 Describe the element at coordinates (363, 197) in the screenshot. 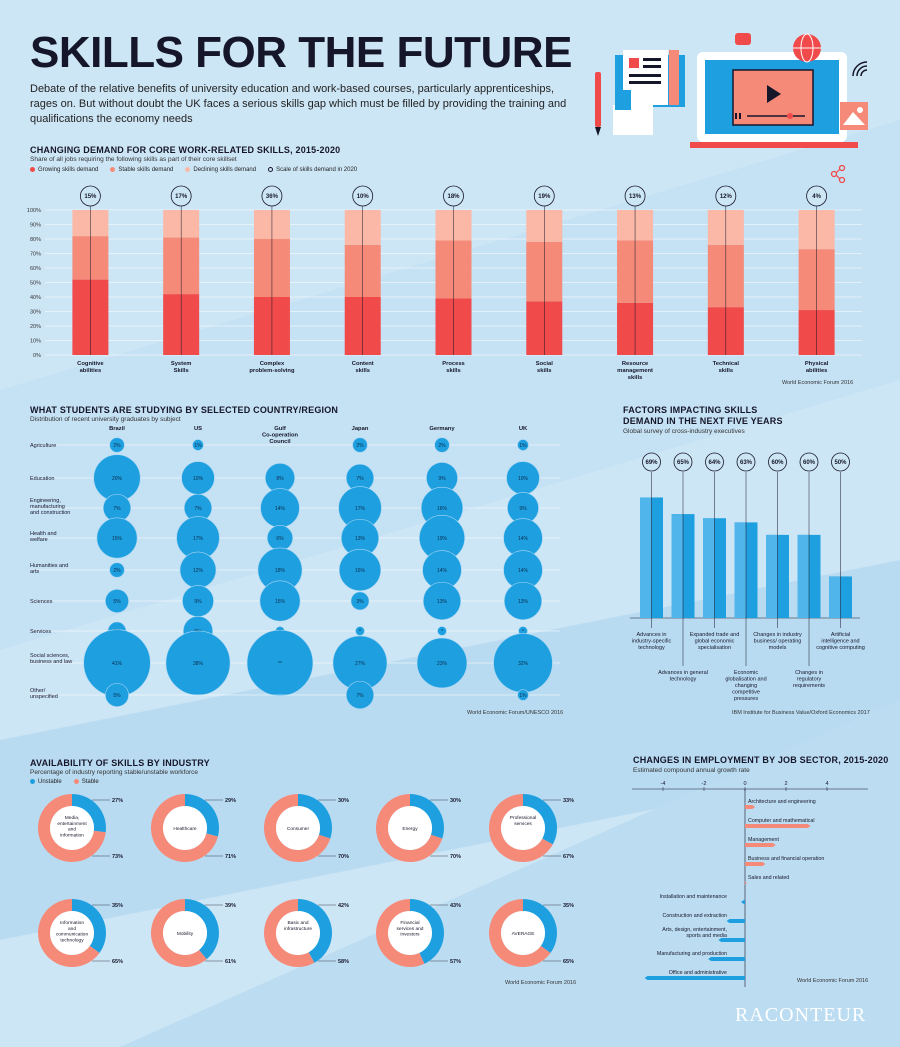

I see `scale-label: 10%` at that location.